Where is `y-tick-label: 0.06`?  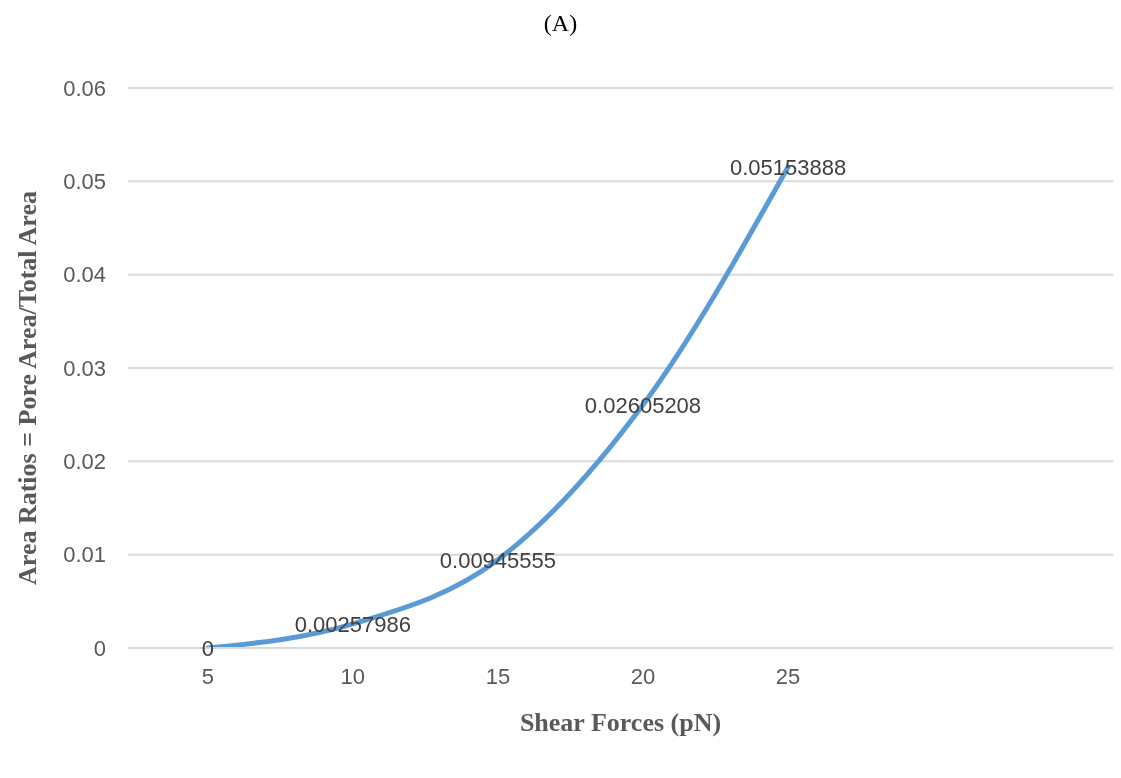 y-tick-label: 0.06 is located at coordinates (84, 88).